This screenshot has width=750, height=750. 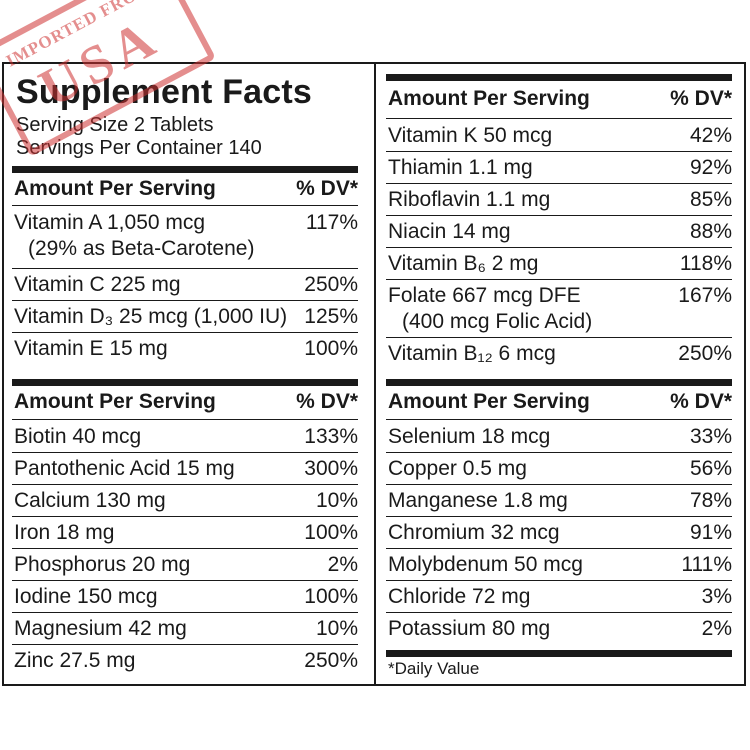 What do you see at coordinates (164, 92) in the screenshot?
I see `panel-title: Supplement Facts` at bounding box center [164, 92].